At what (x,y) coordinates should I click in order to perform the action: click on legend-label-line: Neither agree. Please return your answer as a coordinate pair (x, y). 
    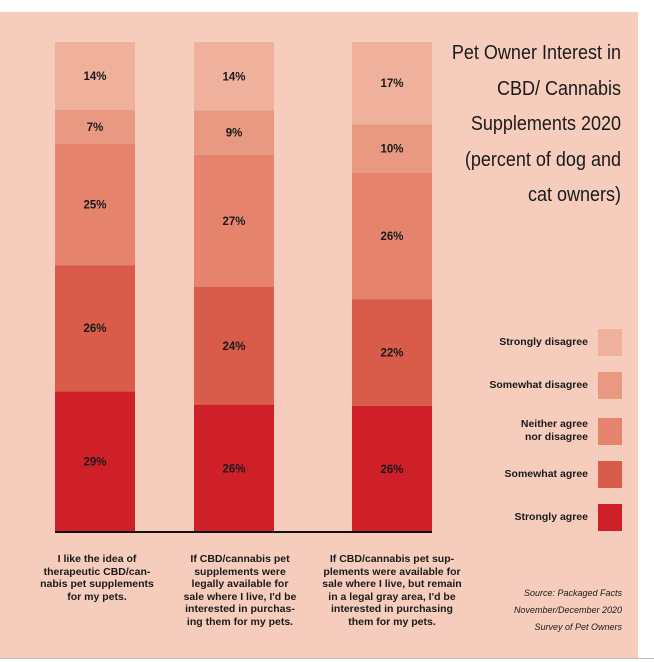
    Looking at the image, I should click on (554, 424).